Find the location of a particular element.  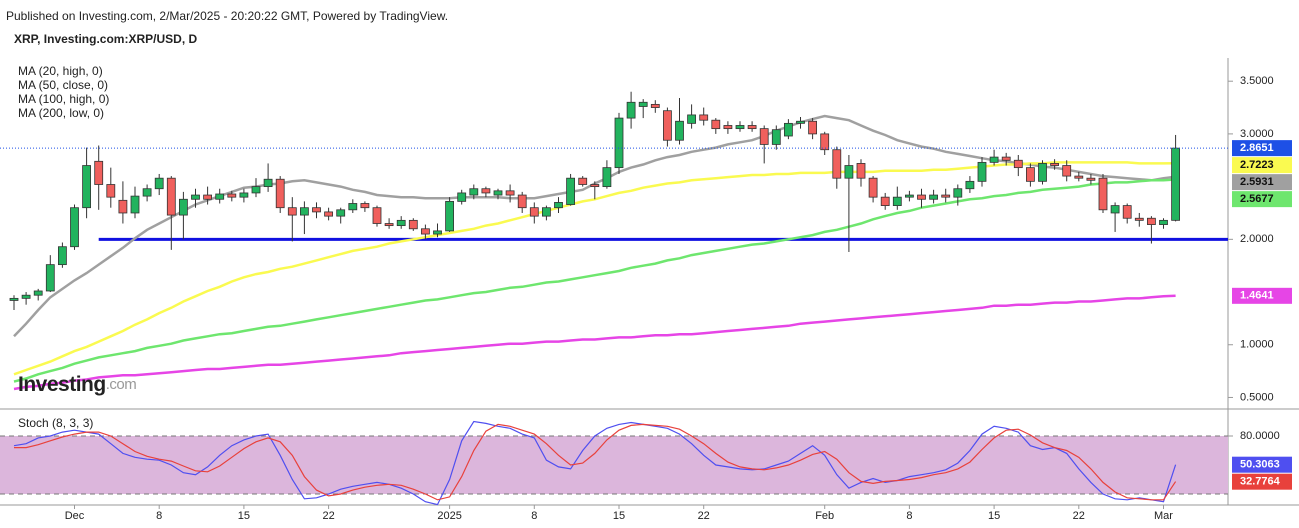

legend-entry: MA (20, high, 0) is located at coordinates (60, 71).